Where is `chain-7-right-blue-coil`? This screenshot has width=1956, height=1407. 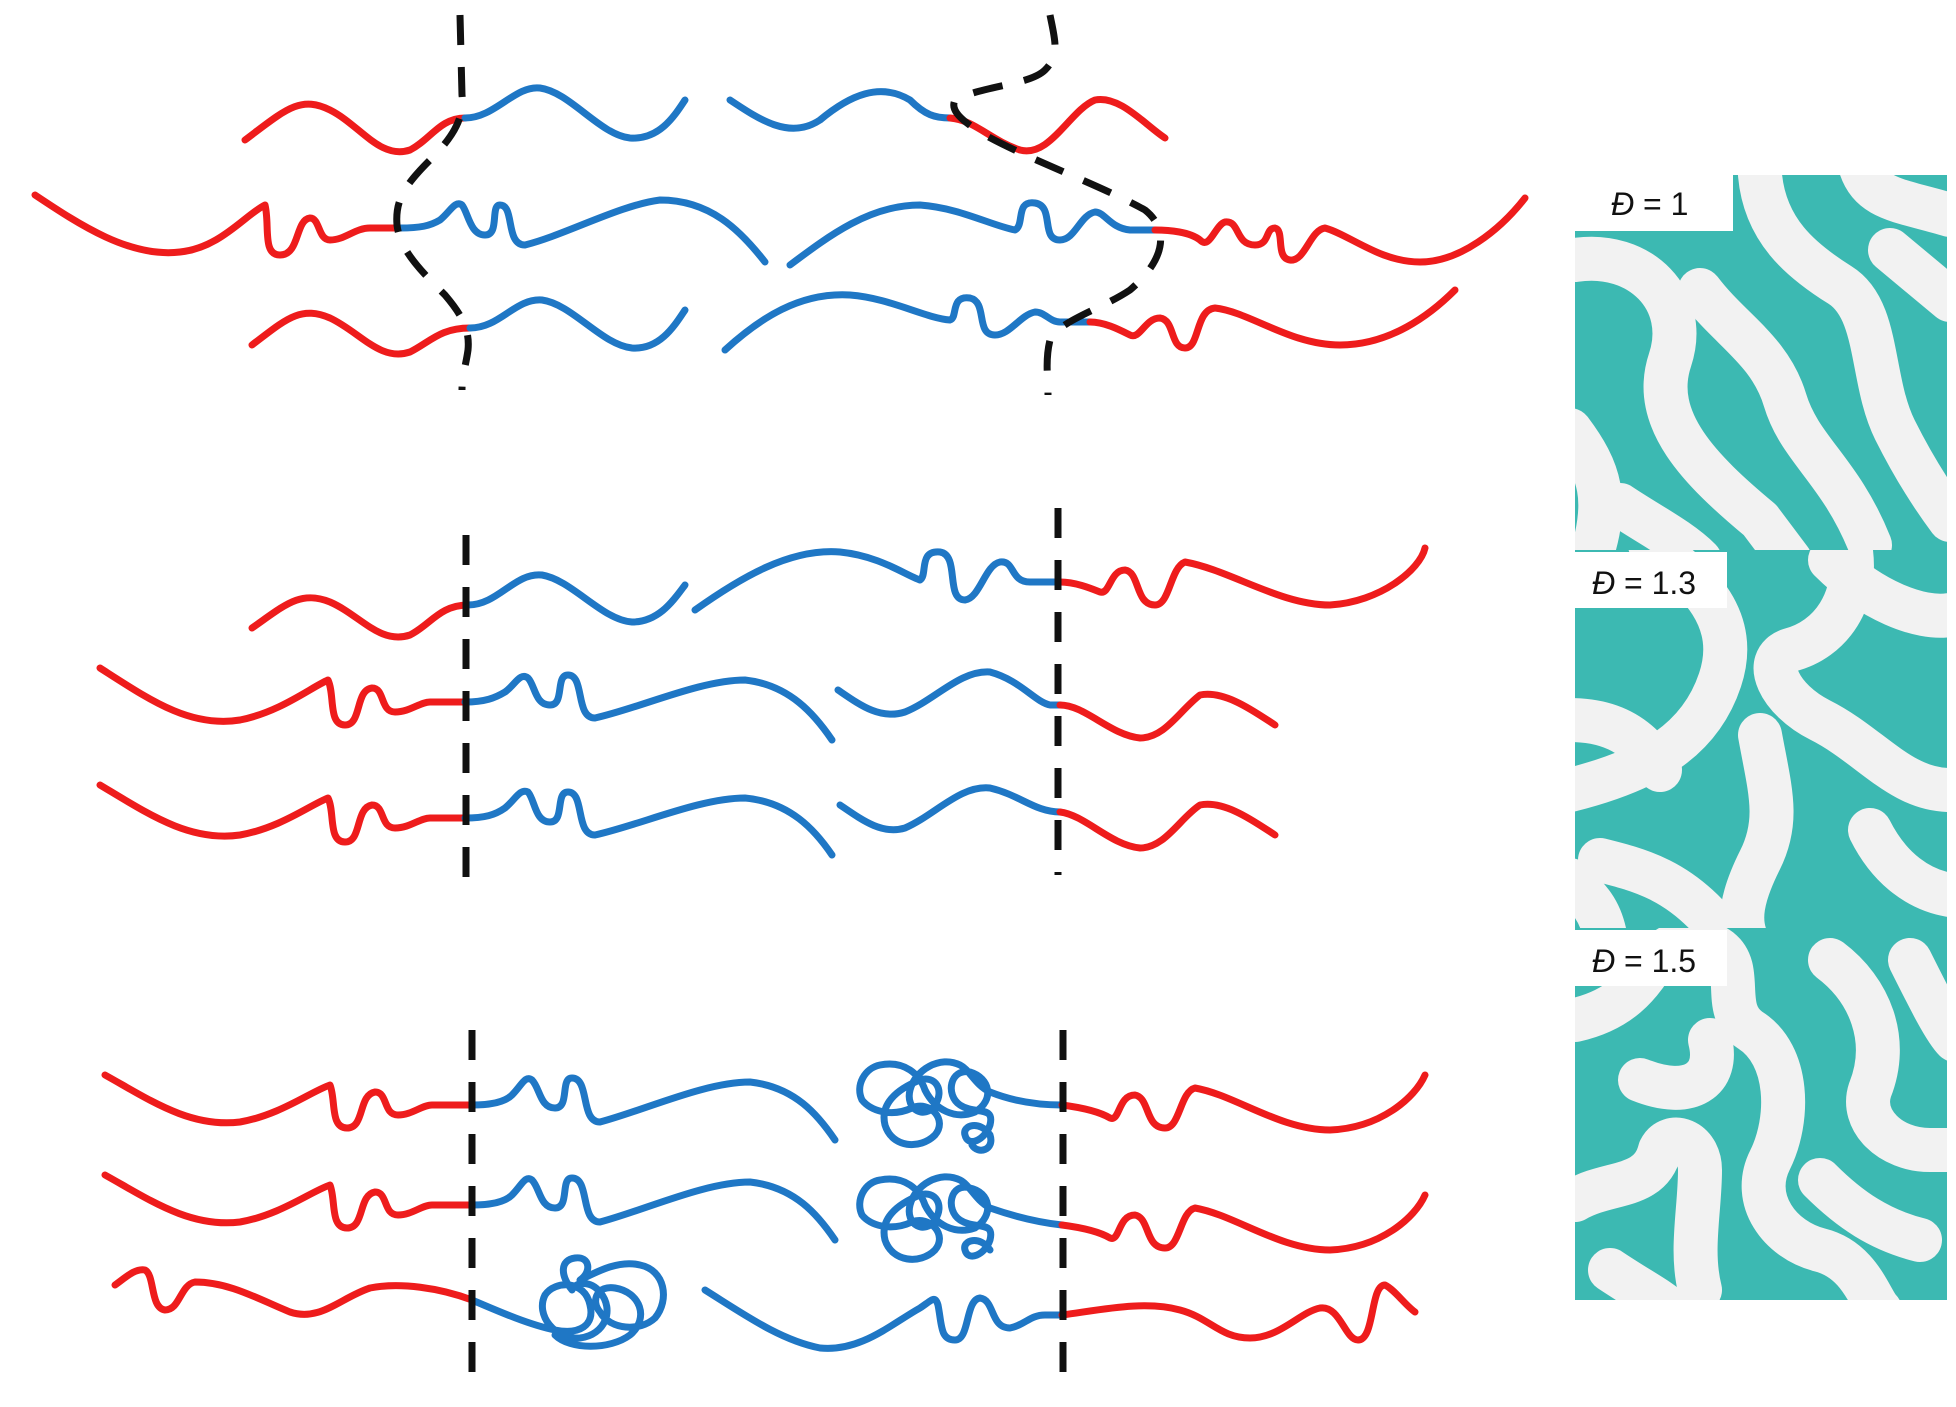
chain-7-right-blue-coil is located at coordinates (961, 1106).